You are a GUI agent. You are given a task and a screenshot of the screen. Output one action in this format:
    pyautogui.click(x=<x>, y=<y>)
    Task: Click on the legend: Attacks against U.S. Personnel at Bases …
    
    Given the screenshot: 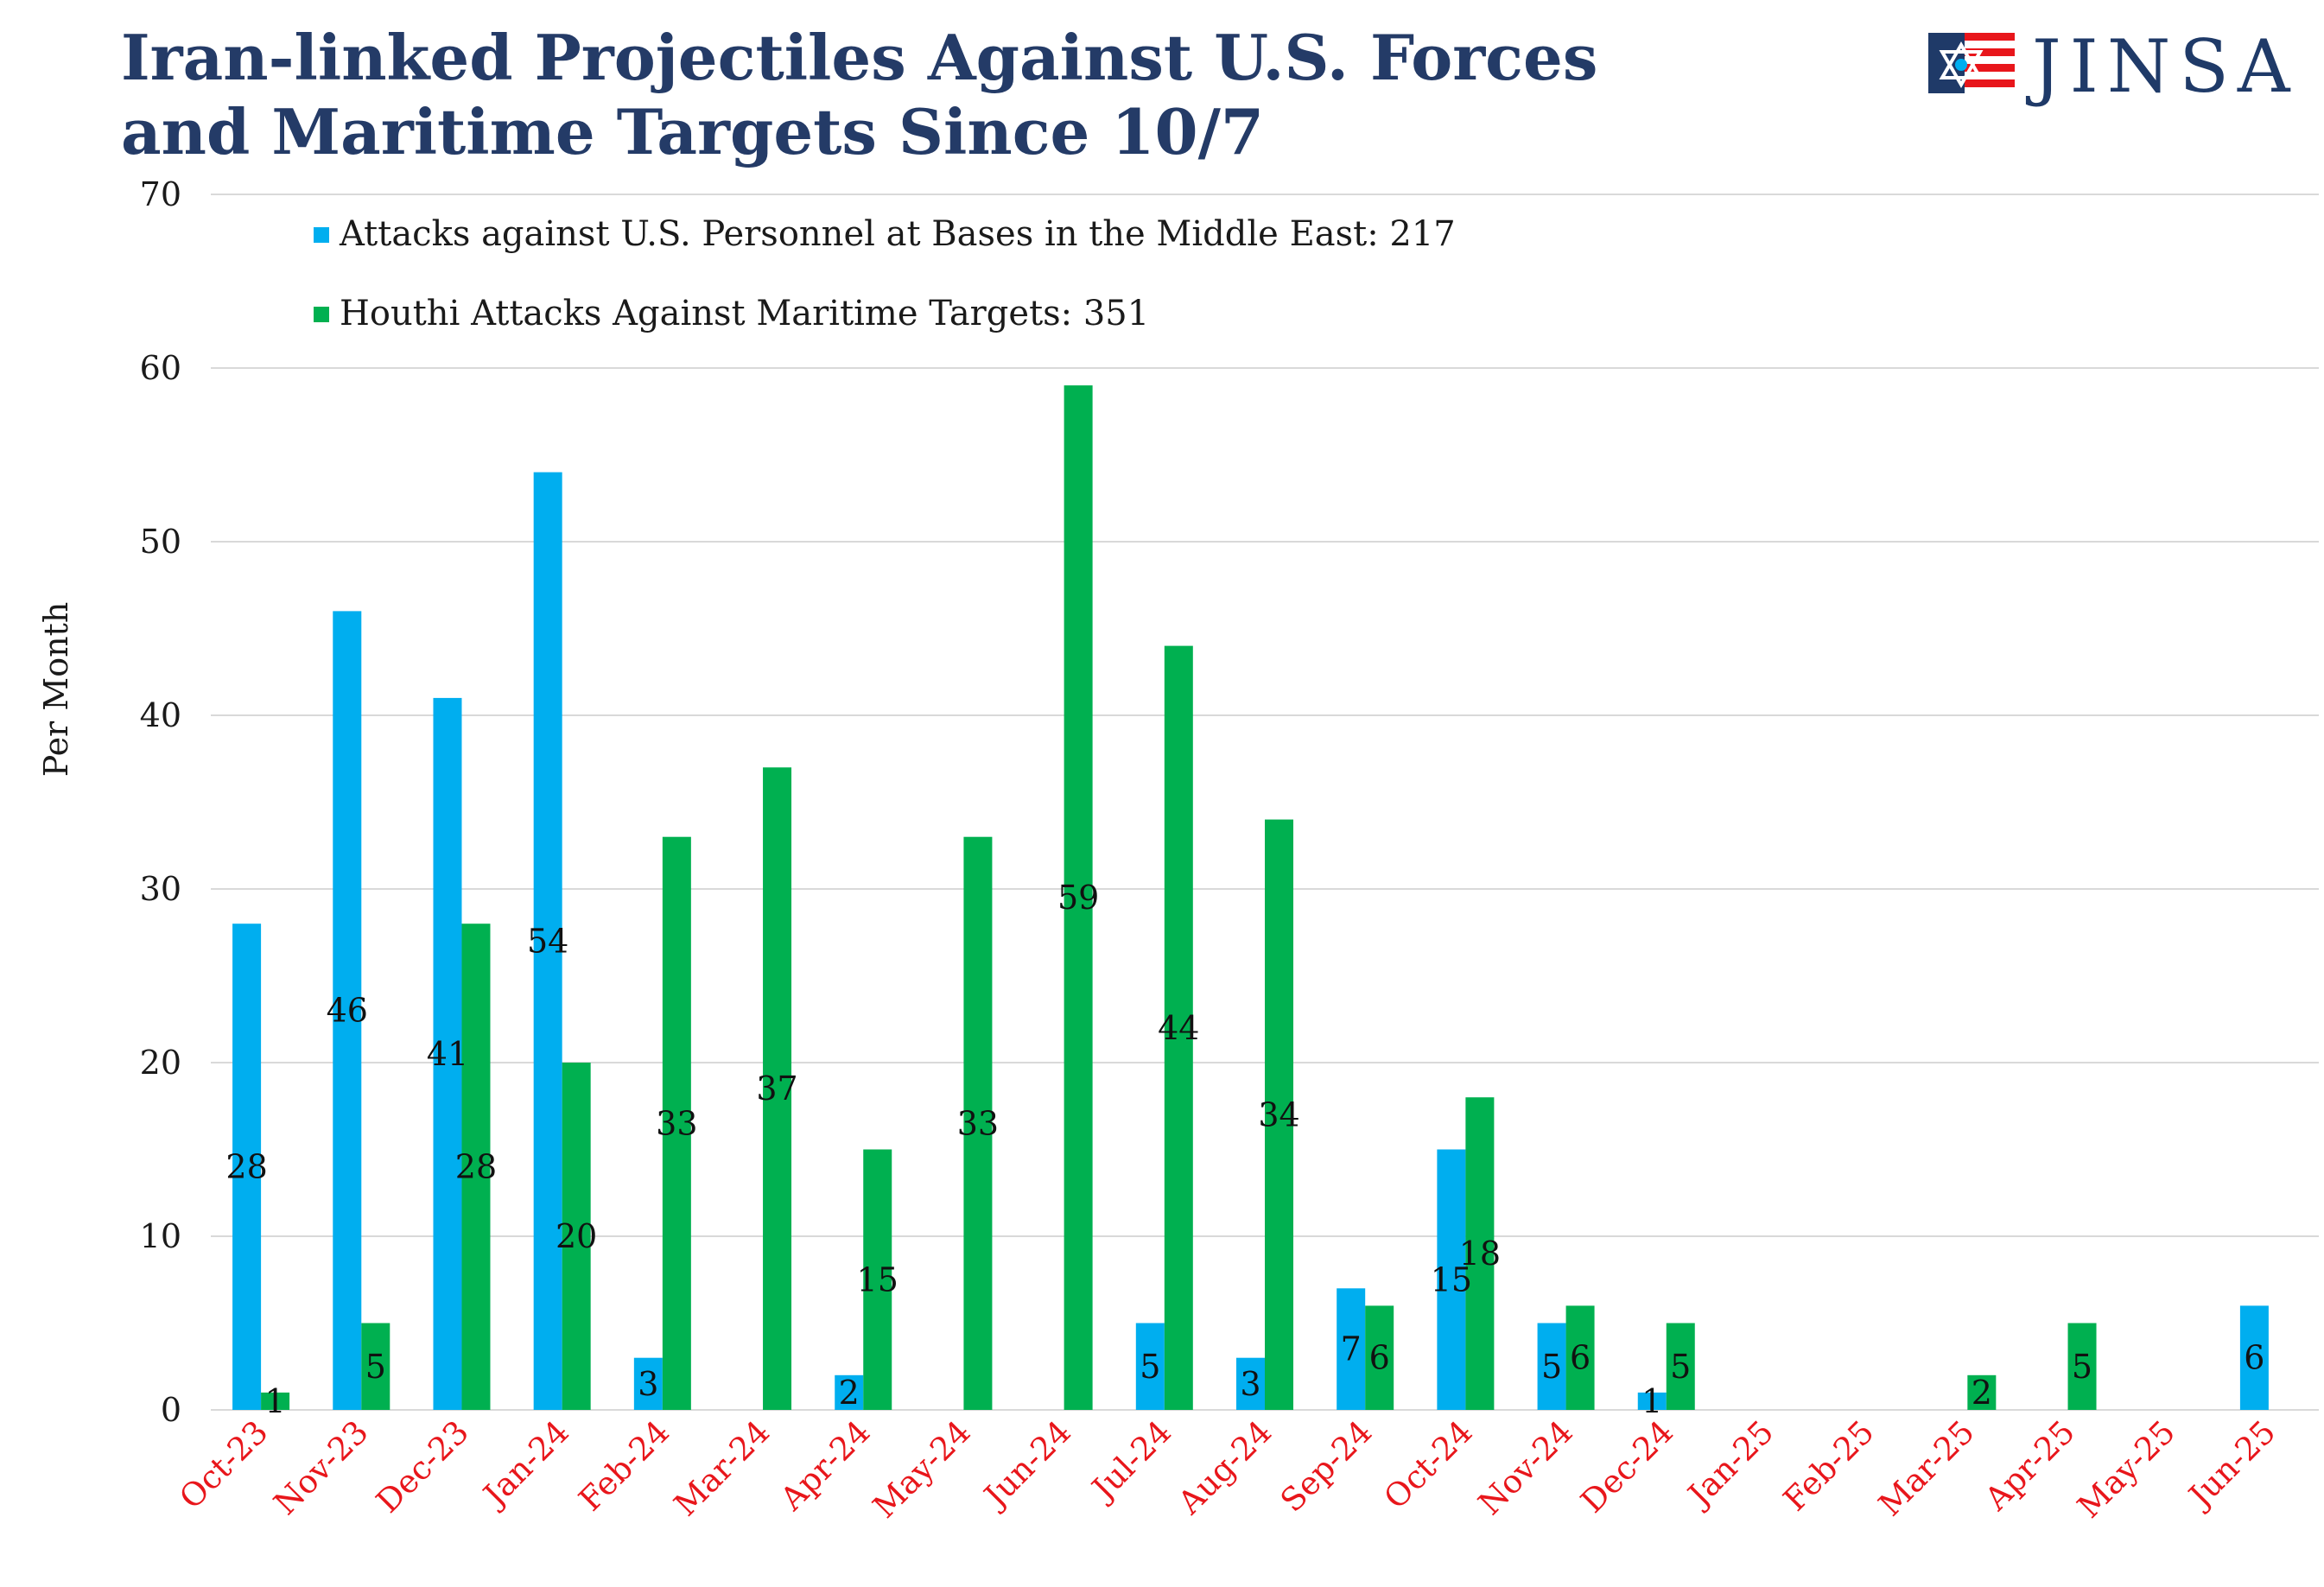 What is the action you would take?
    pyautogui.click(x=885, y=273)
    